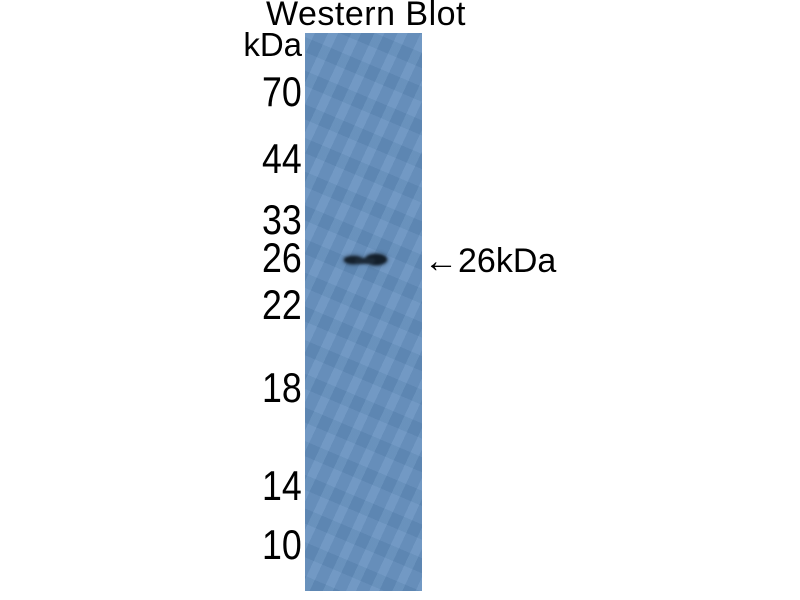 Image resolution: width=800 pixels, height=600 pixels. I want to click on protein-band, so click(366, 259).